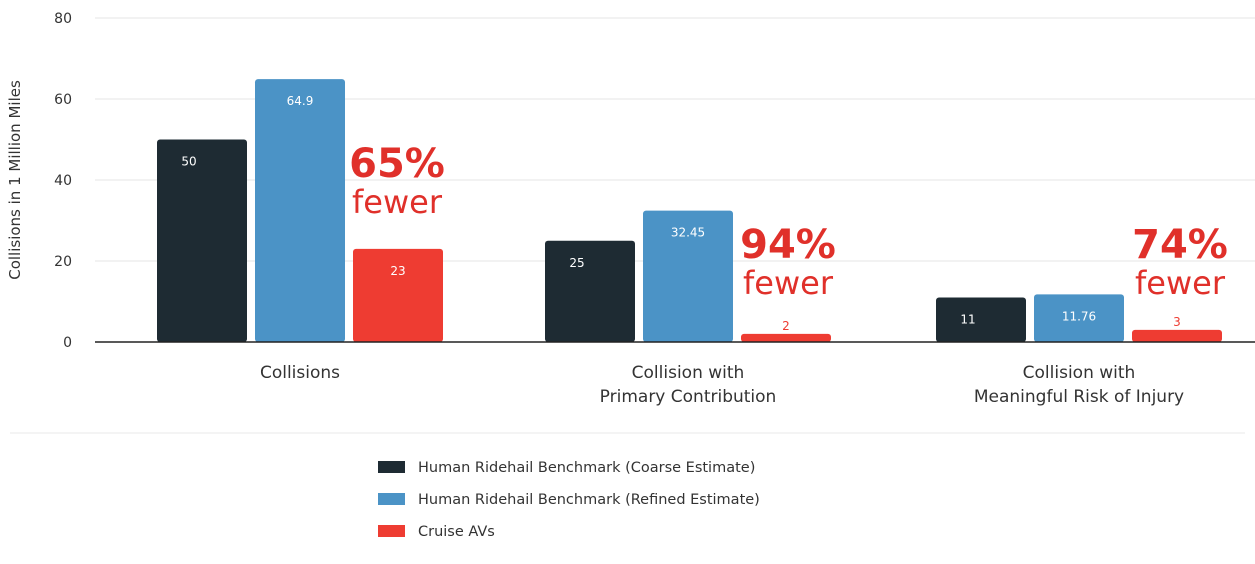 This screenshot has width=1255, height=564. I want to click on y-tick-label-4: 80, so click(63, 19).